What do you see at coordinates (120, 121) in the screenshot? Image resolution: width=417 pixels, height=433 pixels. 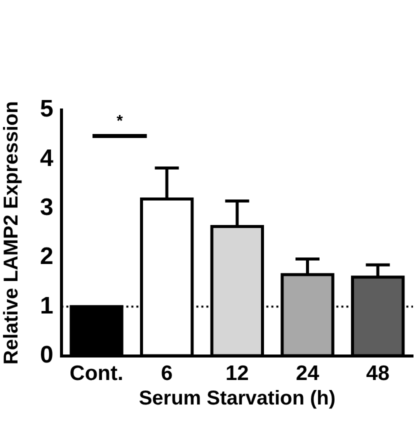 I see `annotation: *` at bounding box center [120, 121].